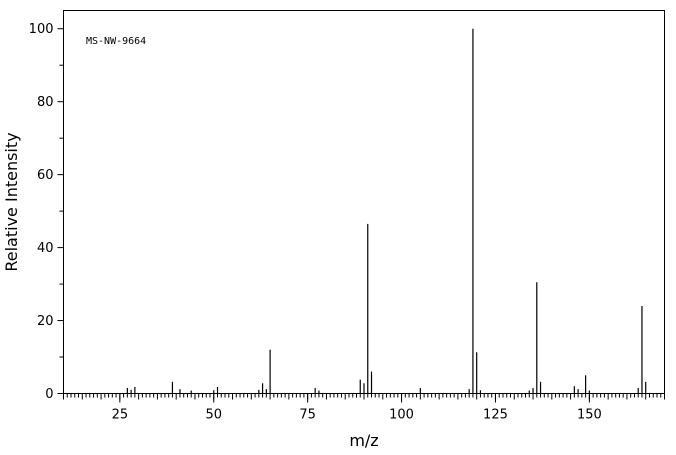 The height and width of the screenshot is (455, 676). I want to click on x-axis-label: m/z, so click(363, 440).